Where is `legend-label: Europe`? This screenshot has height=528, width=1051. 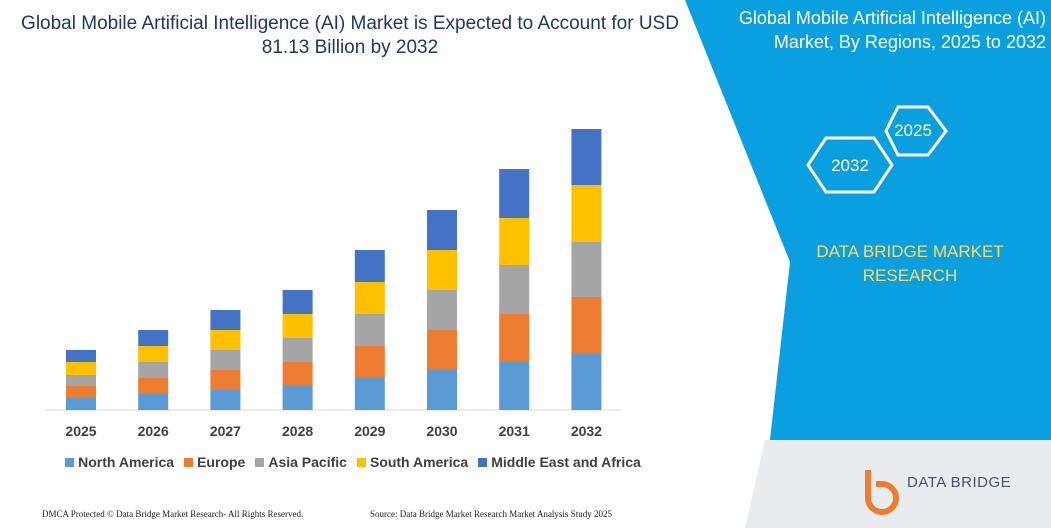
legend-label: Europe is located at coordinates (221, 462).